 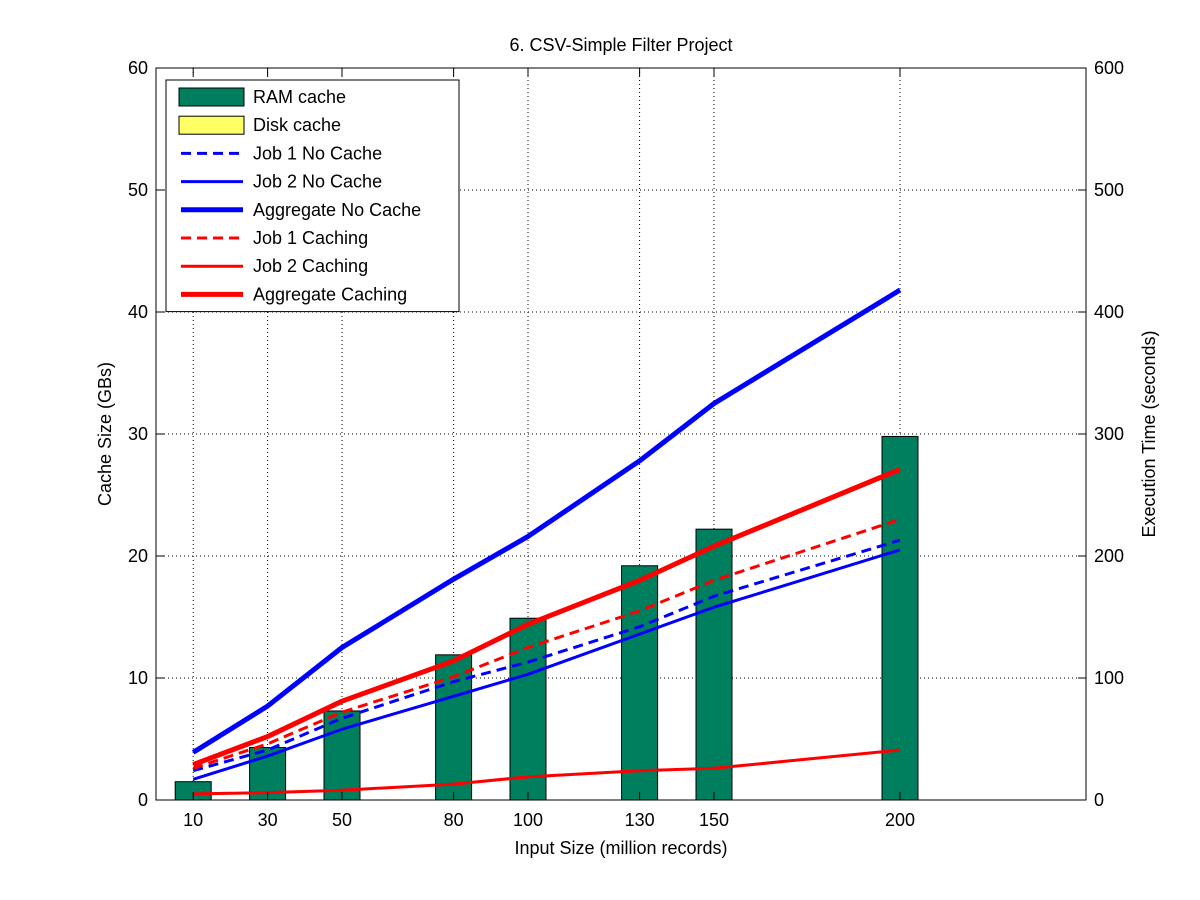 What do you see at coordinates (330, 294) in the screenshot?
I see `legend-label: Aggregate Caching` at bounding box center [330, 294].